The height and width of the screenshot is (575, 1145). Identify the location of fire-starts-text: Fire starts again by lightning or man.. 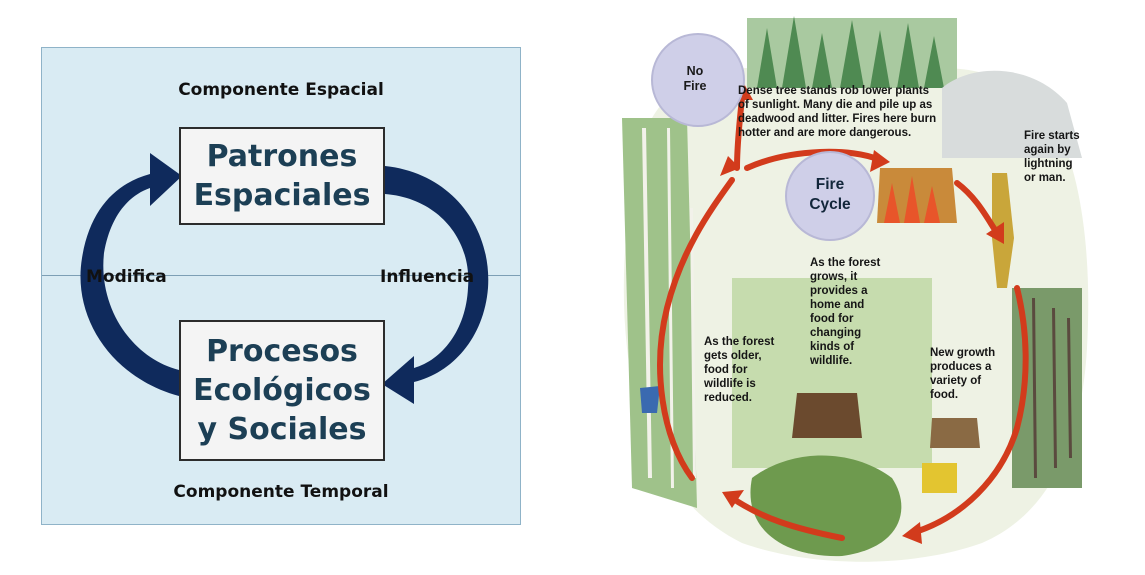
(1052, 157).